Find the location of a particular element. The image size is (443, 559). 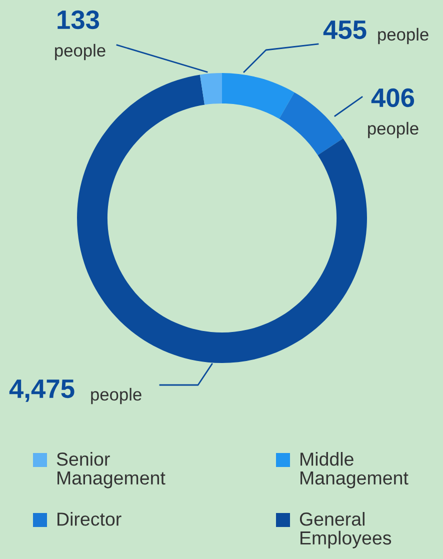

legend-label: Senior Management is located at coordinates (111, 470).